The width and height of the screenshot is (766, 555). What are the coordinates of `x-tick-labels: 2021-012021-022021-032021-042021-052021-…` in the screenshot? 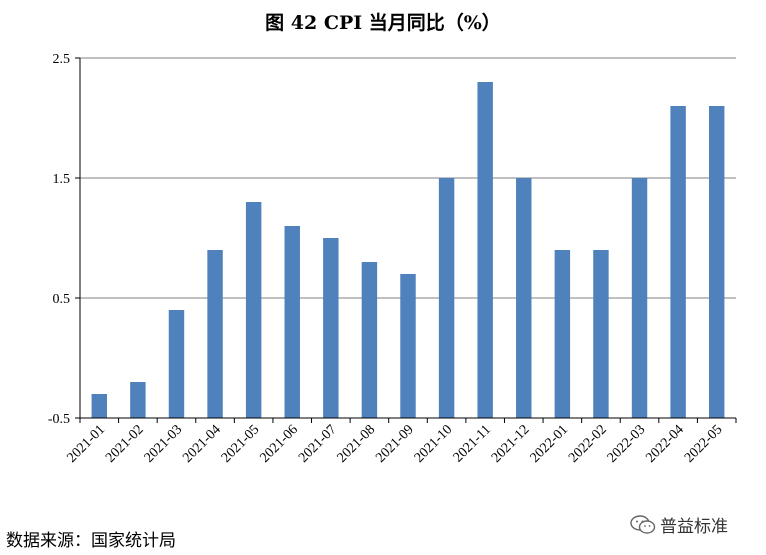 It's located at (395, 444).